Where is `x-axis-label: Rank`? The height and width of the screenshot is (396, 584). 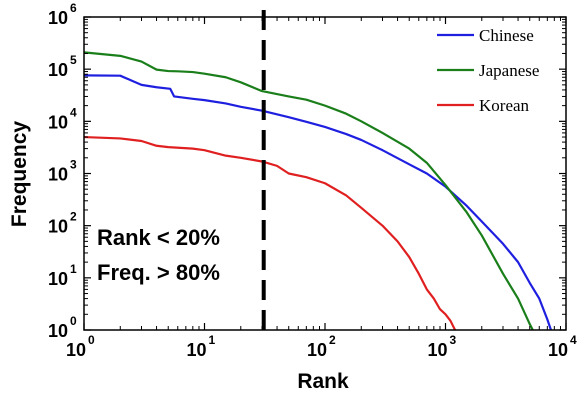
x-axis-label: Rank is located at coordinates (323, 381).